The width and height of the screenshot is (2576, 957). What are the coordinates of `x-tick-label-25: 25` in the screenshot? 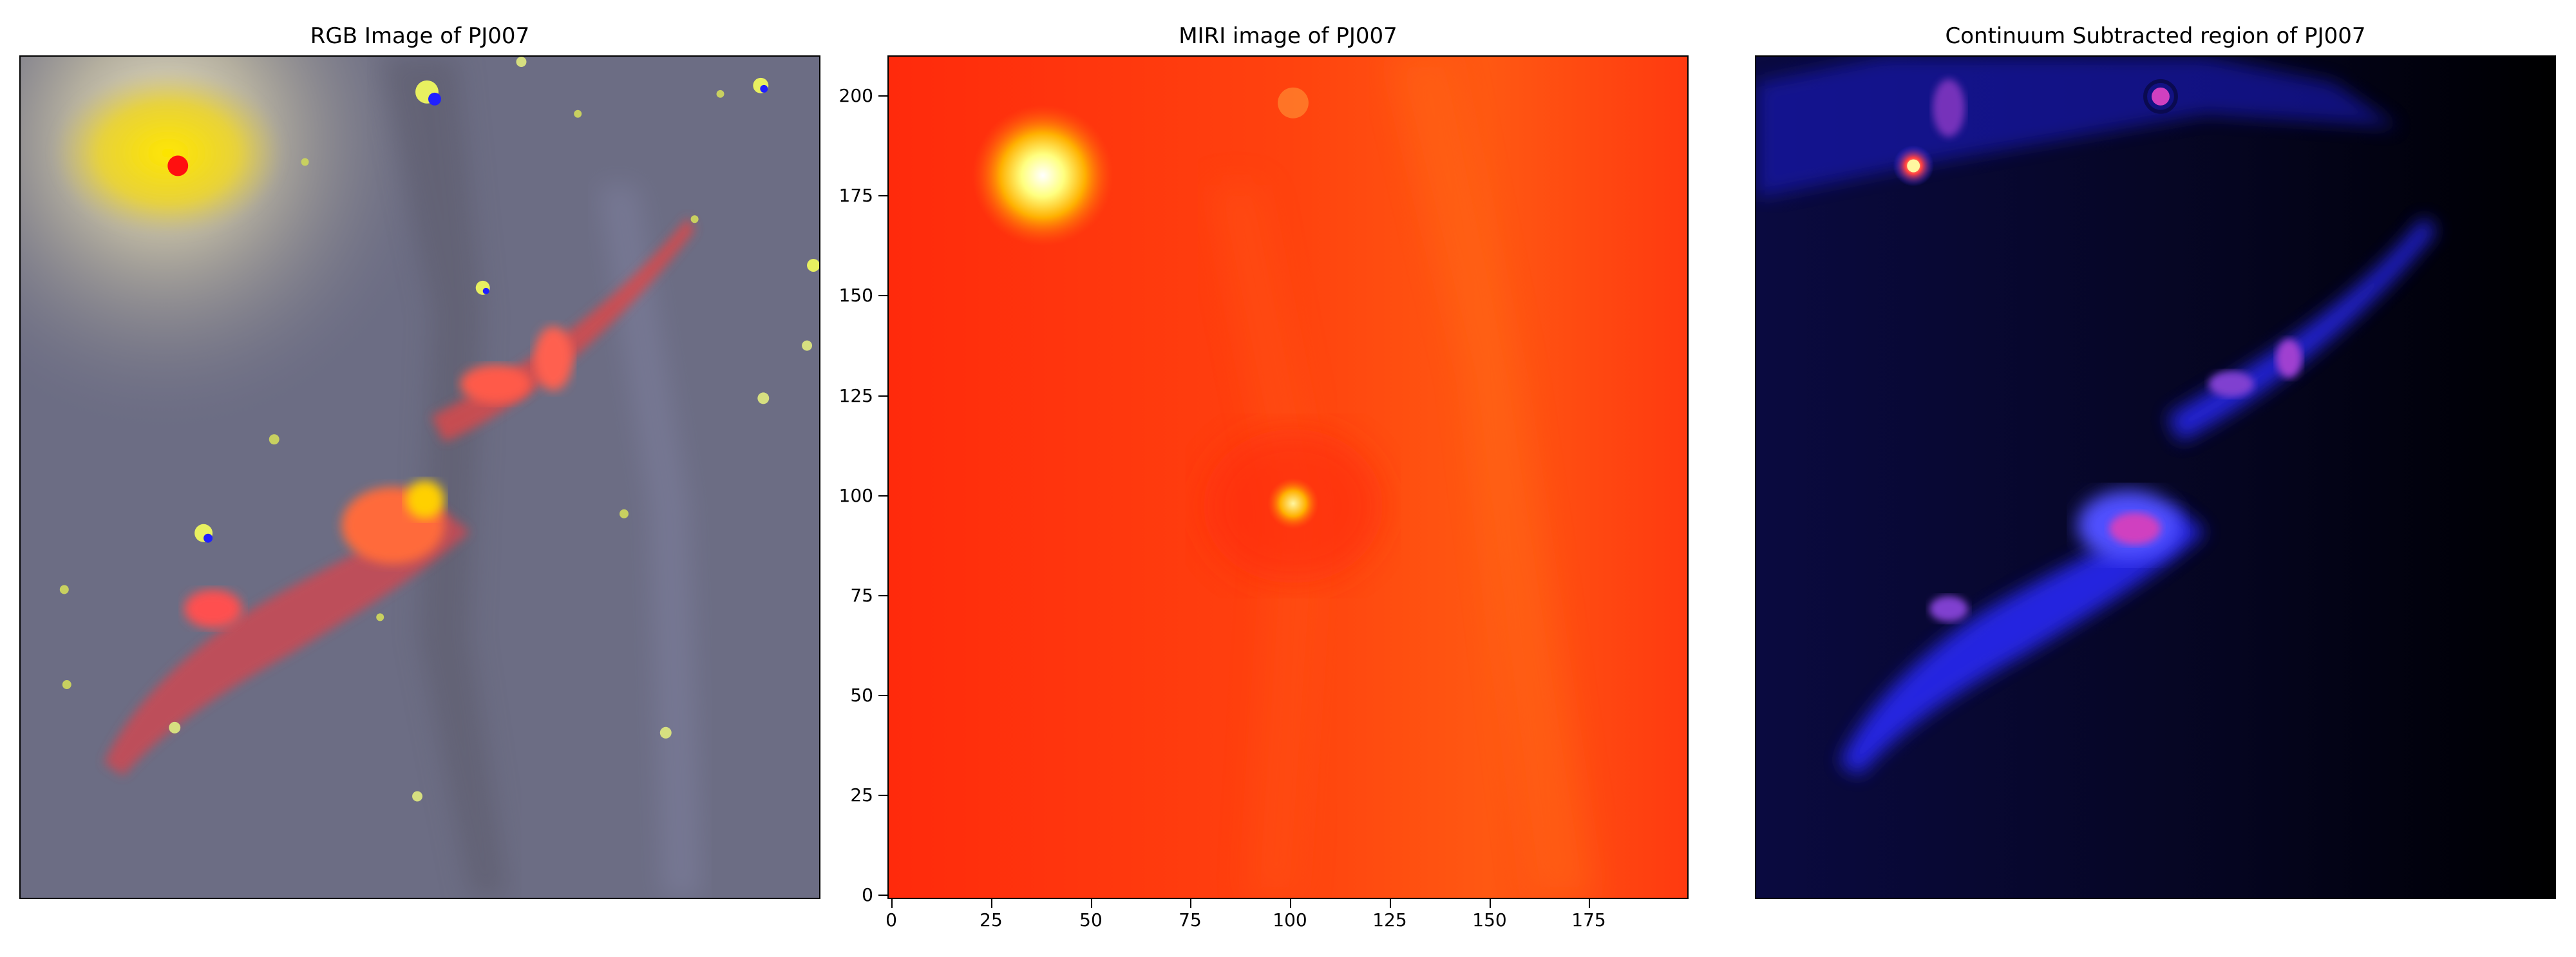 It's located at (991, 920).